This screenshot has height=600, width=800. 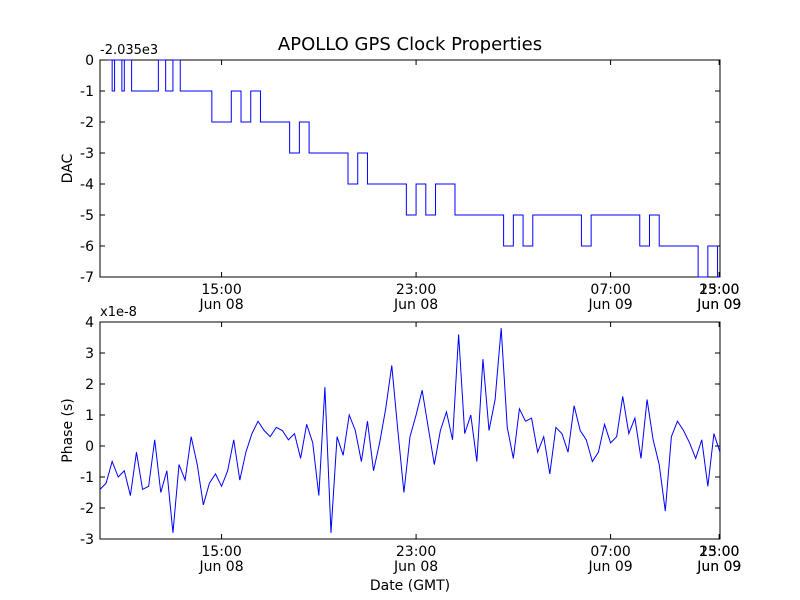 I want to click on x-axis-label: Date (GMT), so click(x=410, y=586).